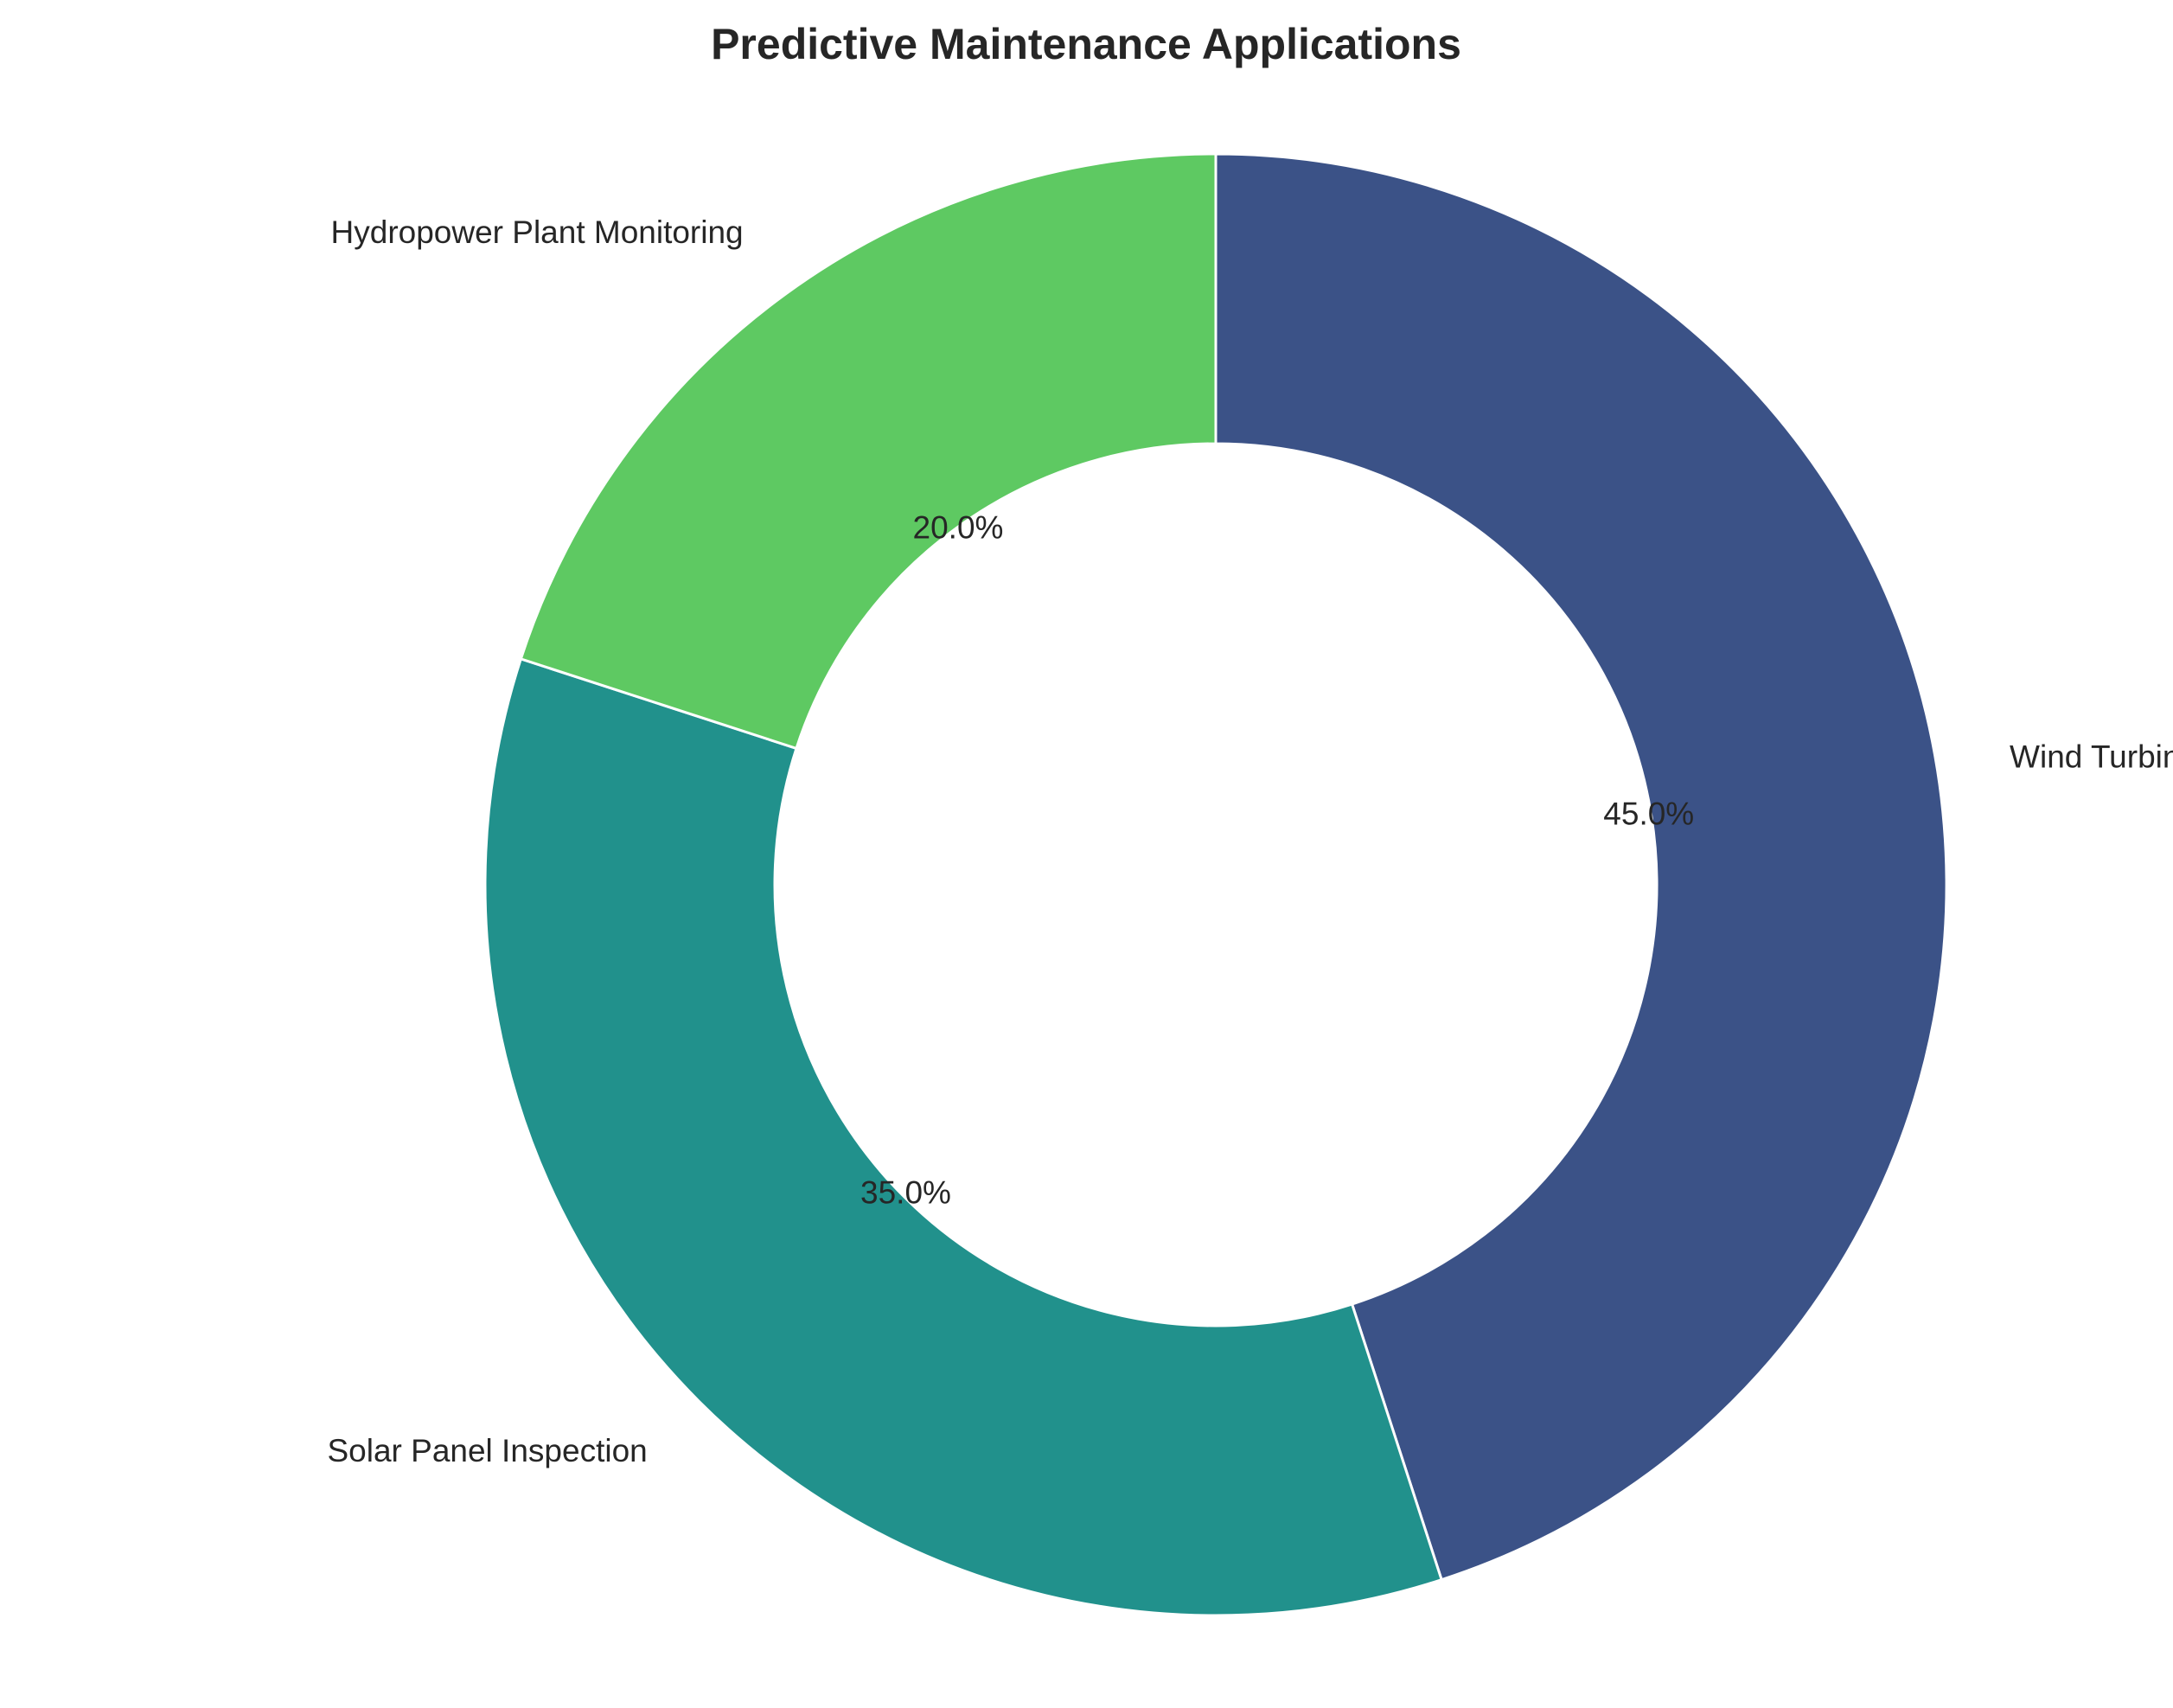 This screenshot has width=2173, height=1708. I want to click on pct-label-solar-panel-inspection: 35.0%, so click(905, 1192).